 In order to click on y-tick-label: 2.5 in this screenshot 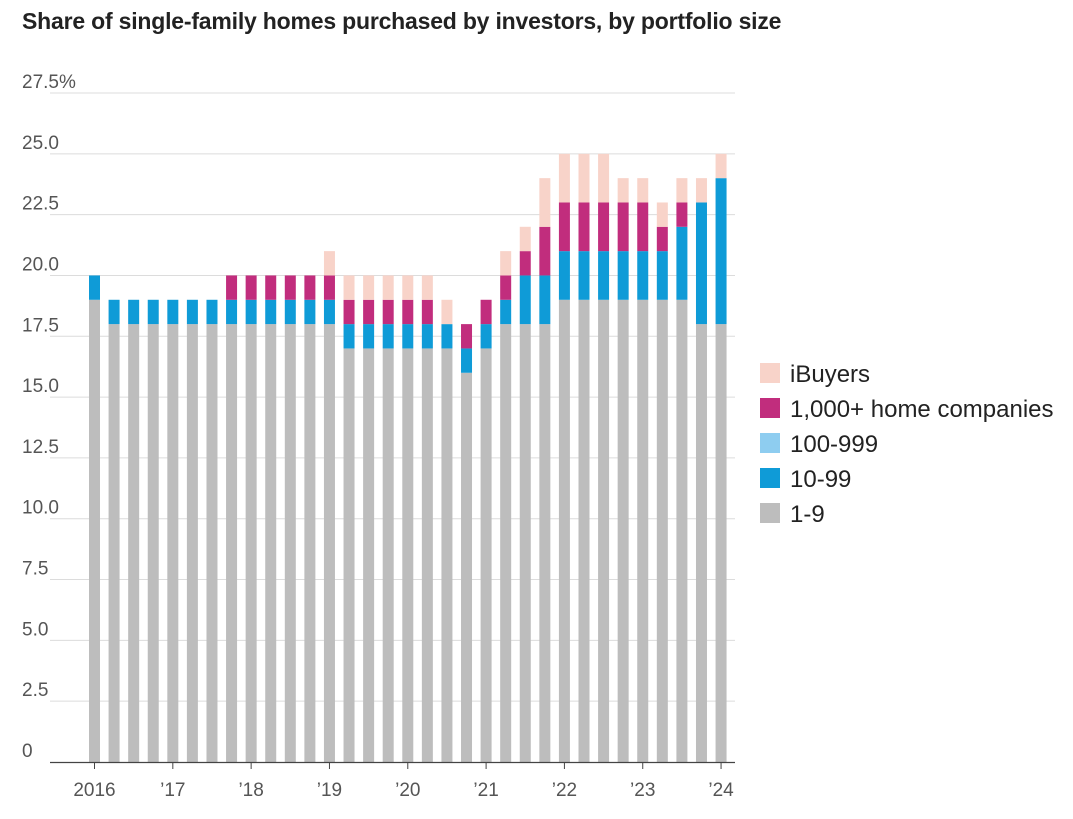, I will do `click(35, 690)`.